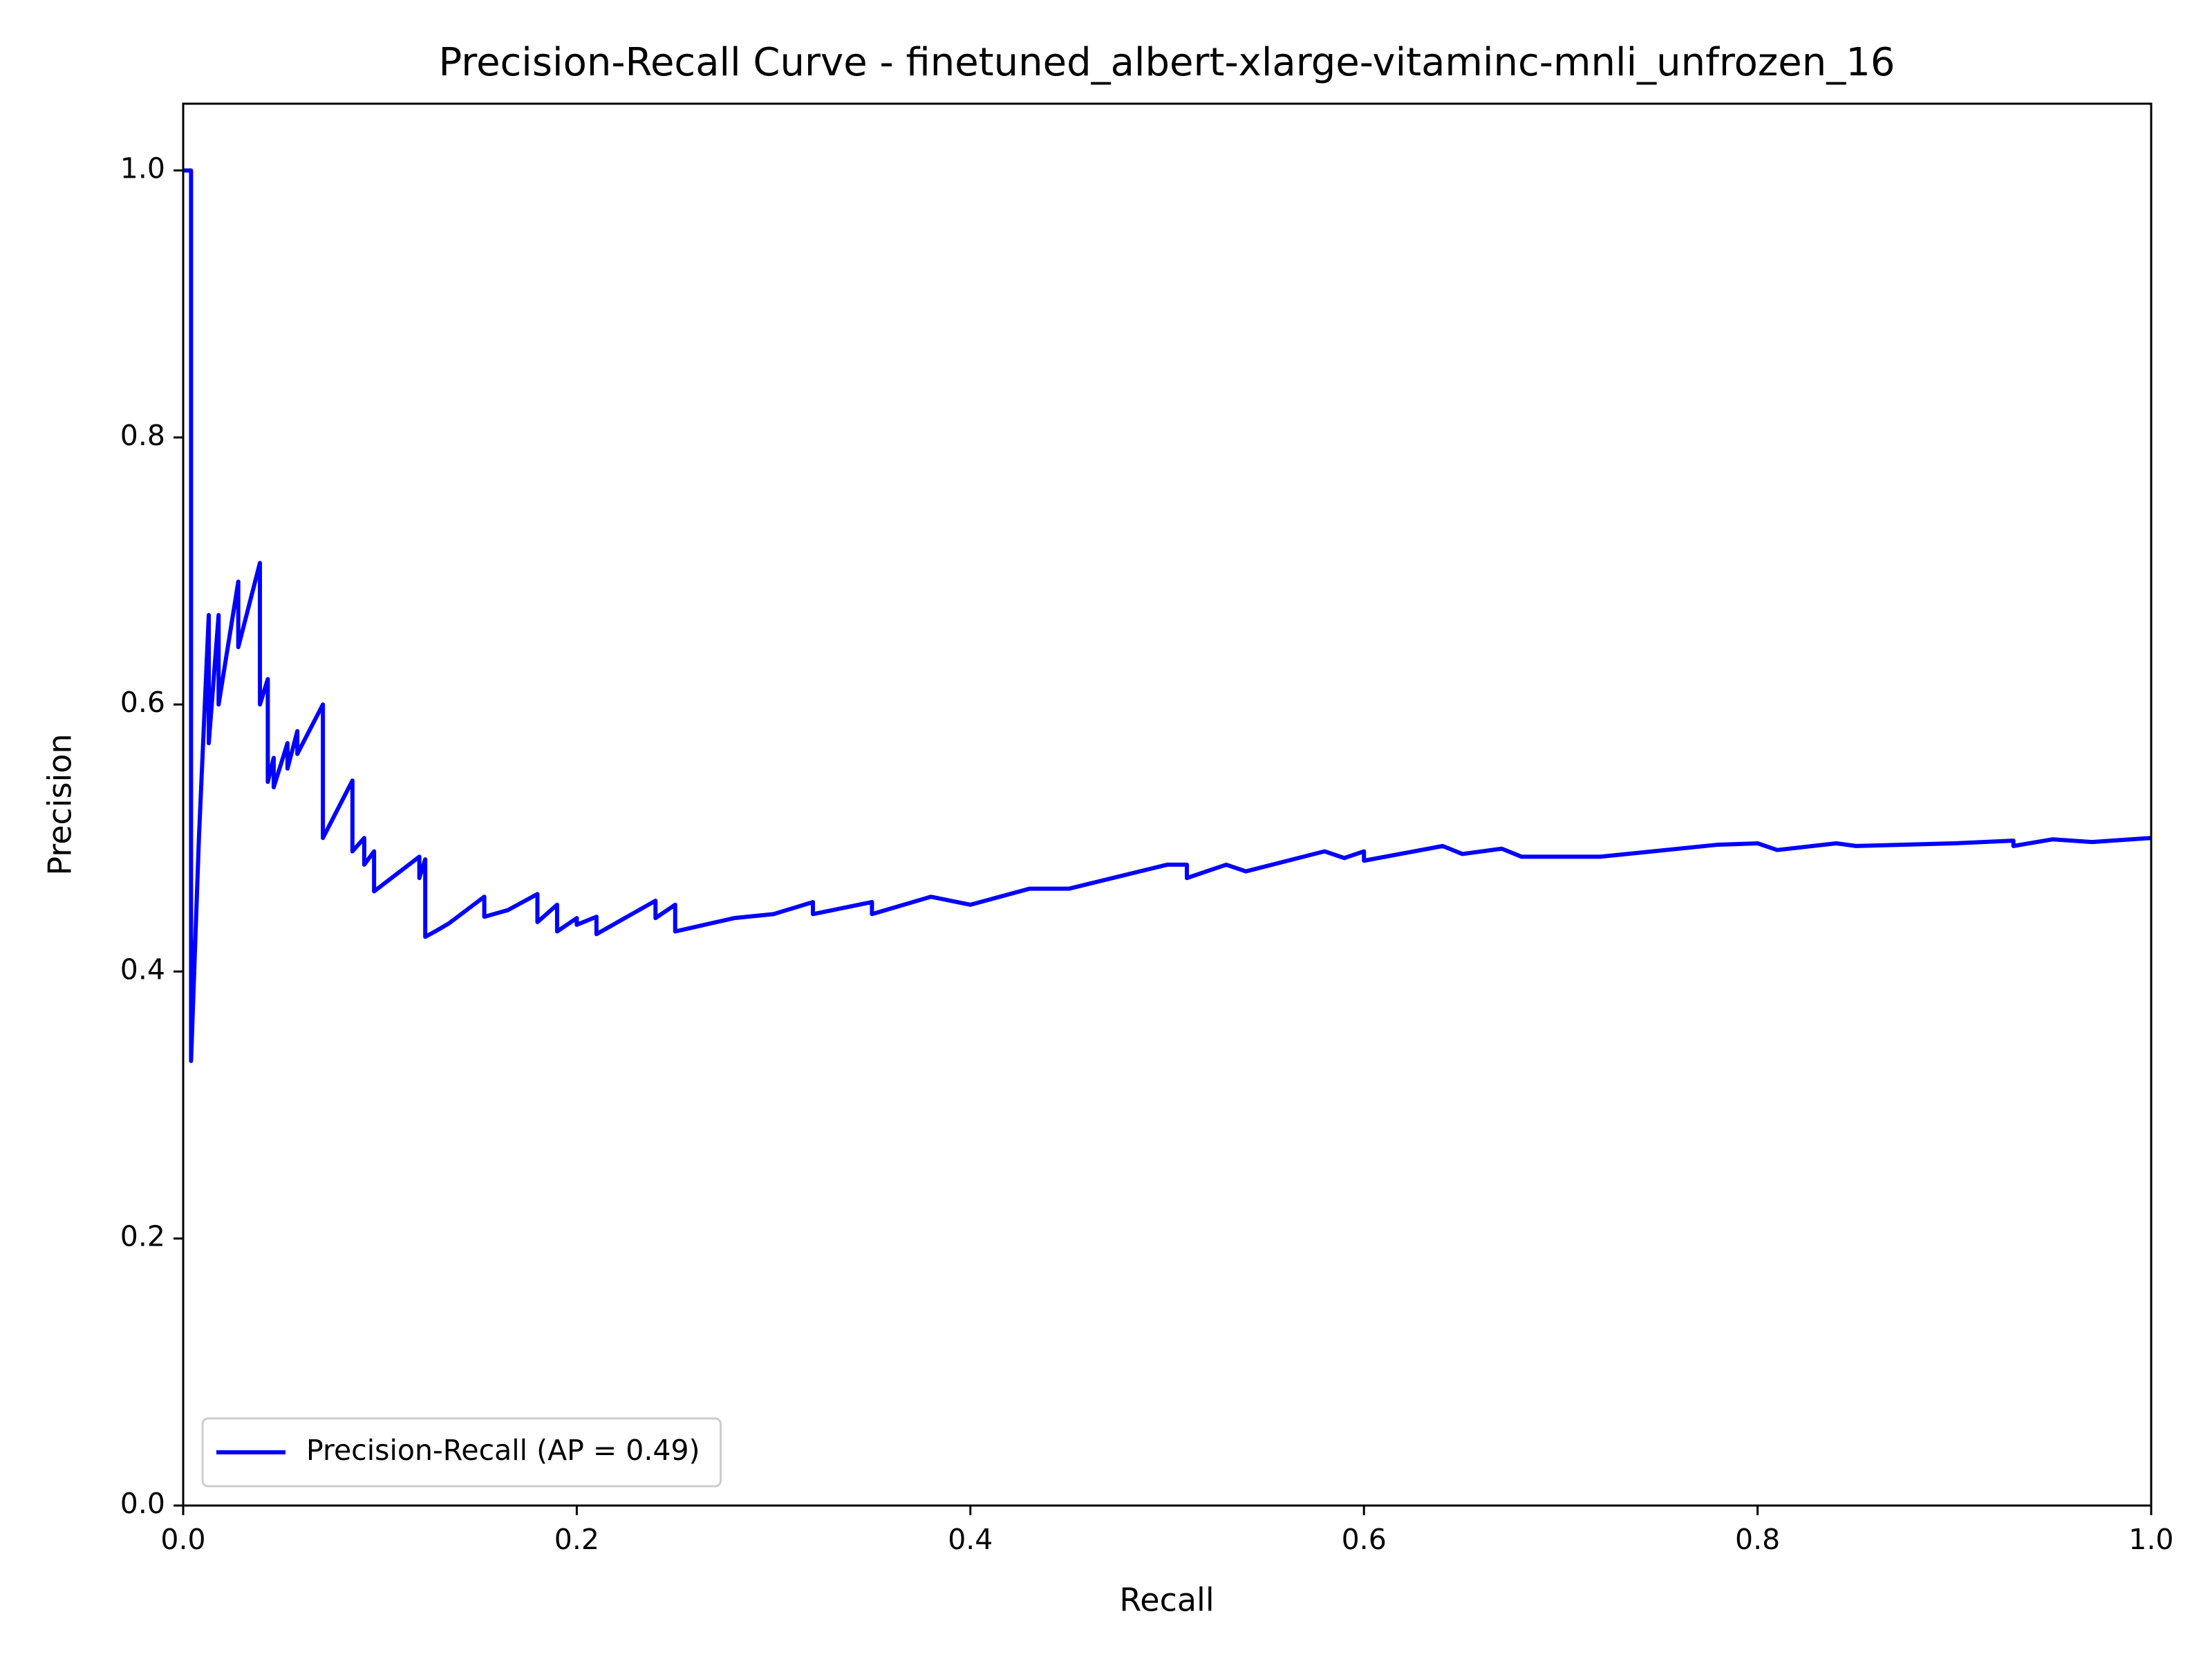 This screenshot has height=1659, width=2212. Describe the element at coordinates (2150, 1540) in the screenshot. I see `x-tick-label: 1.0` at that location.